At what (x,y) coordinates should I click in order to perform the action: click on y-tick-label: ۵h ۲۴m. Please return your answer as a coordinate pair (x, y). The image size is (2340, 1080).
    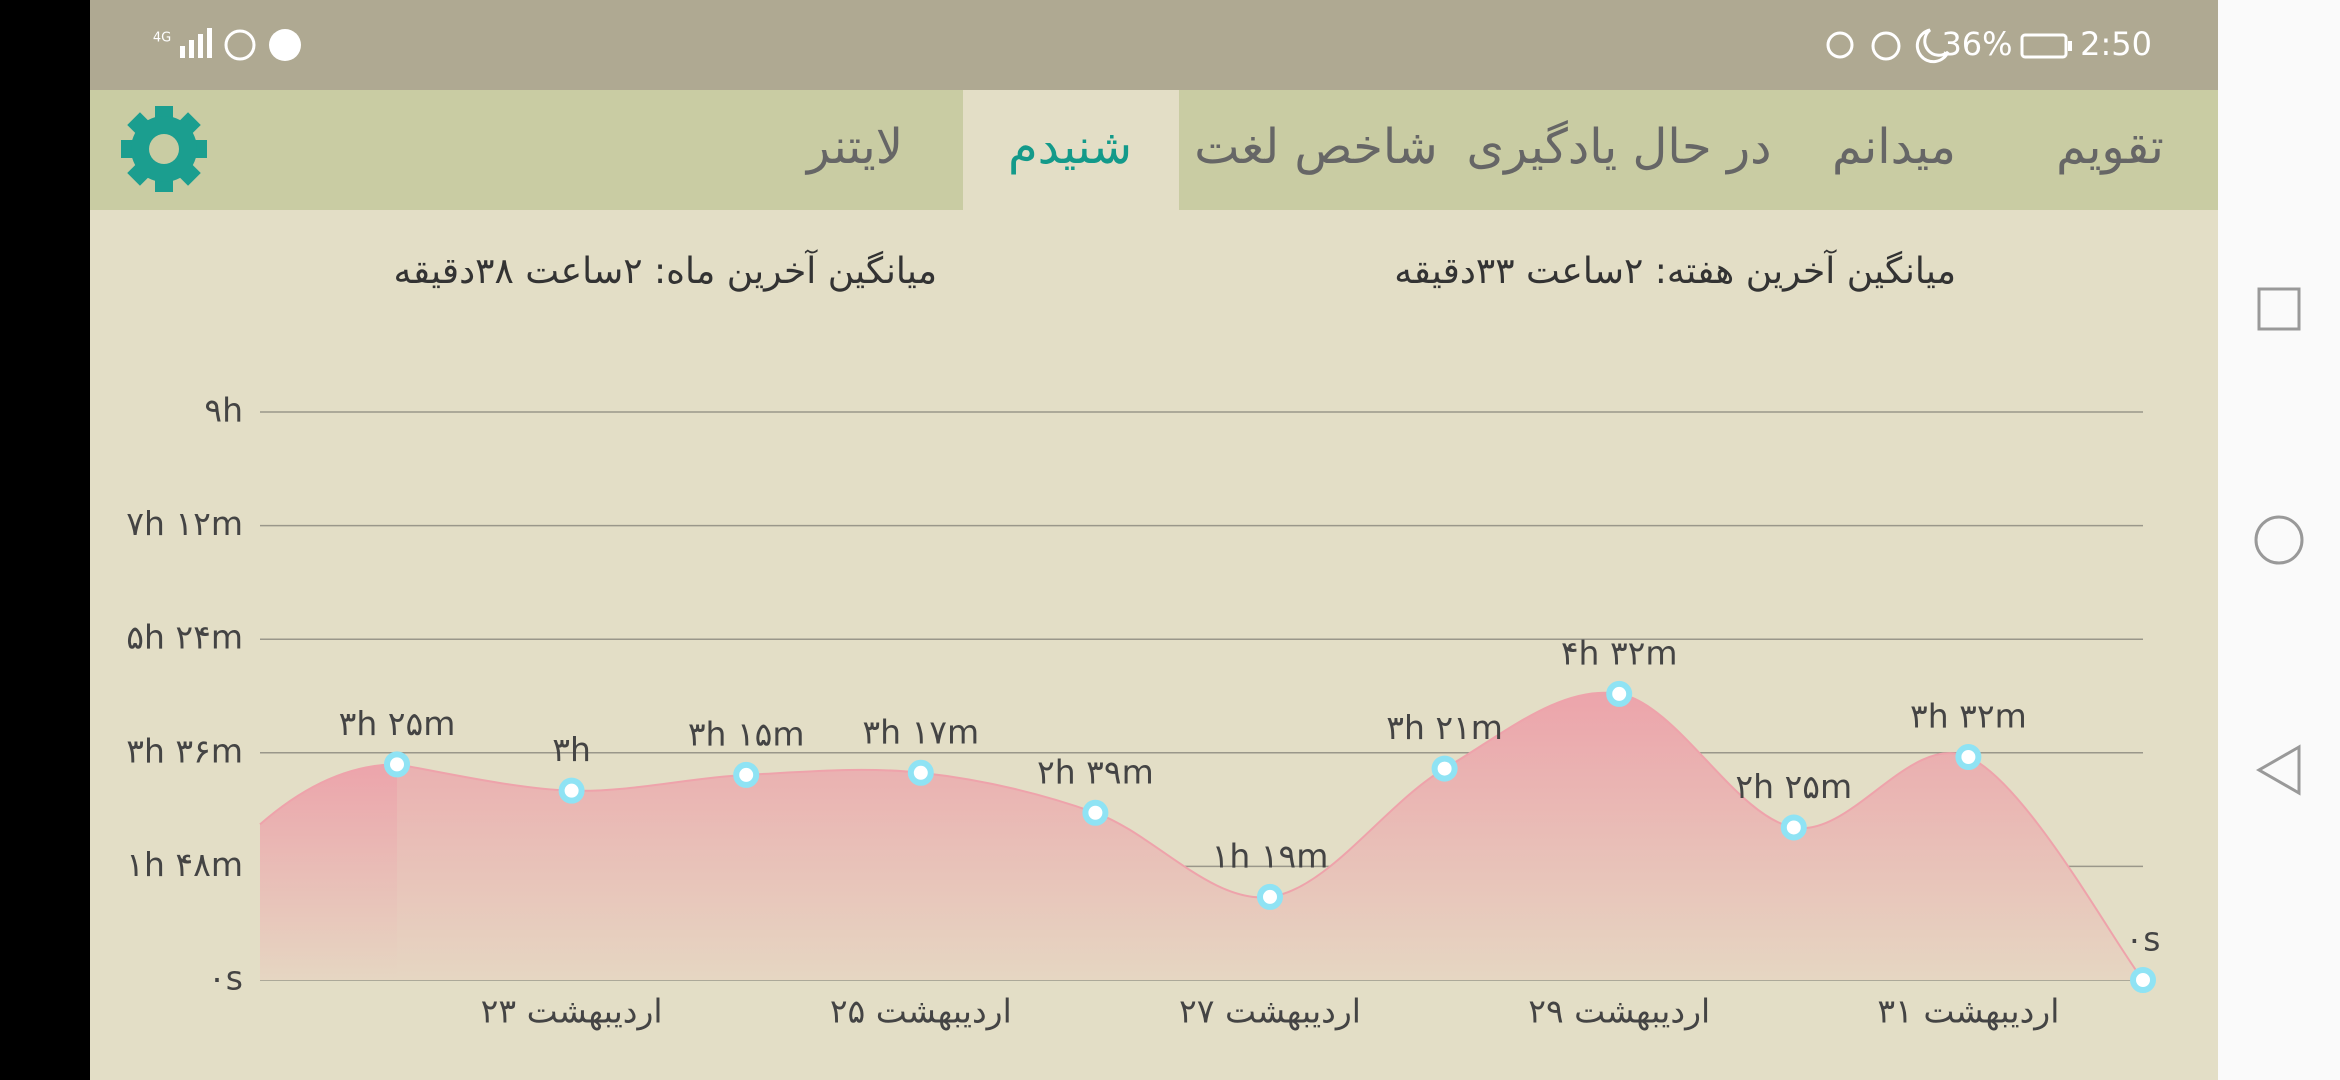
    Looking at the image, I should click on (184, 637).